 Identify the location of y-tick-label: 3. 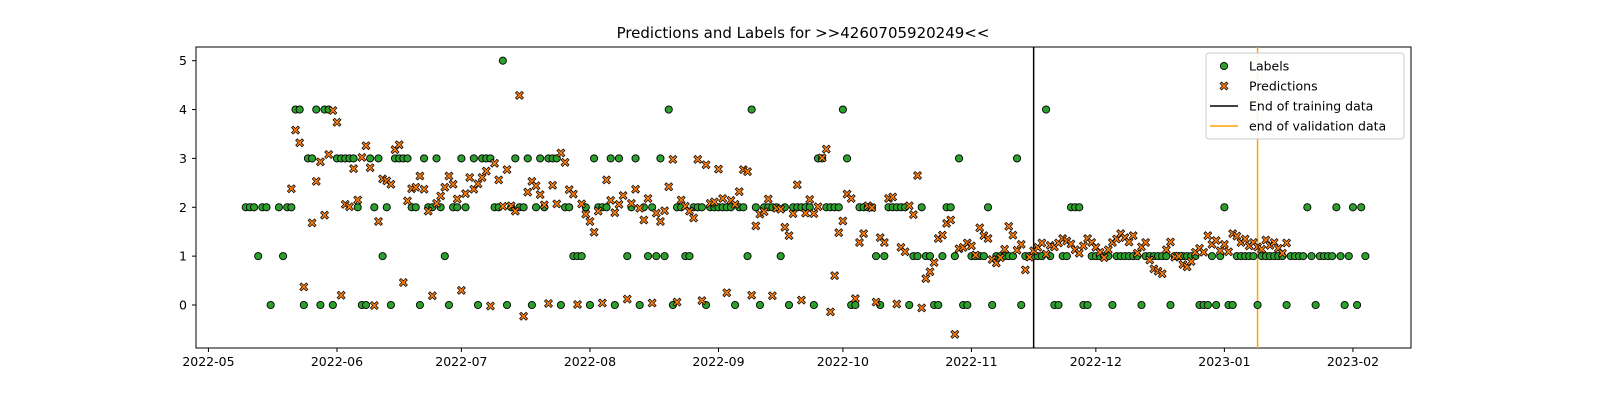
(183, 158).